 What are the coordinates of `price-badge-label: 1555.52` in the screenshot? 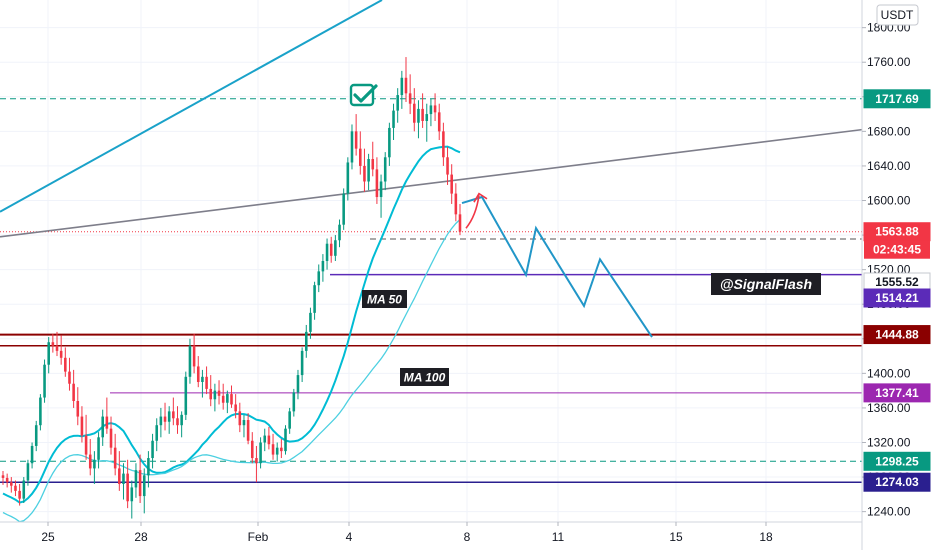 It's located at (897, 282).